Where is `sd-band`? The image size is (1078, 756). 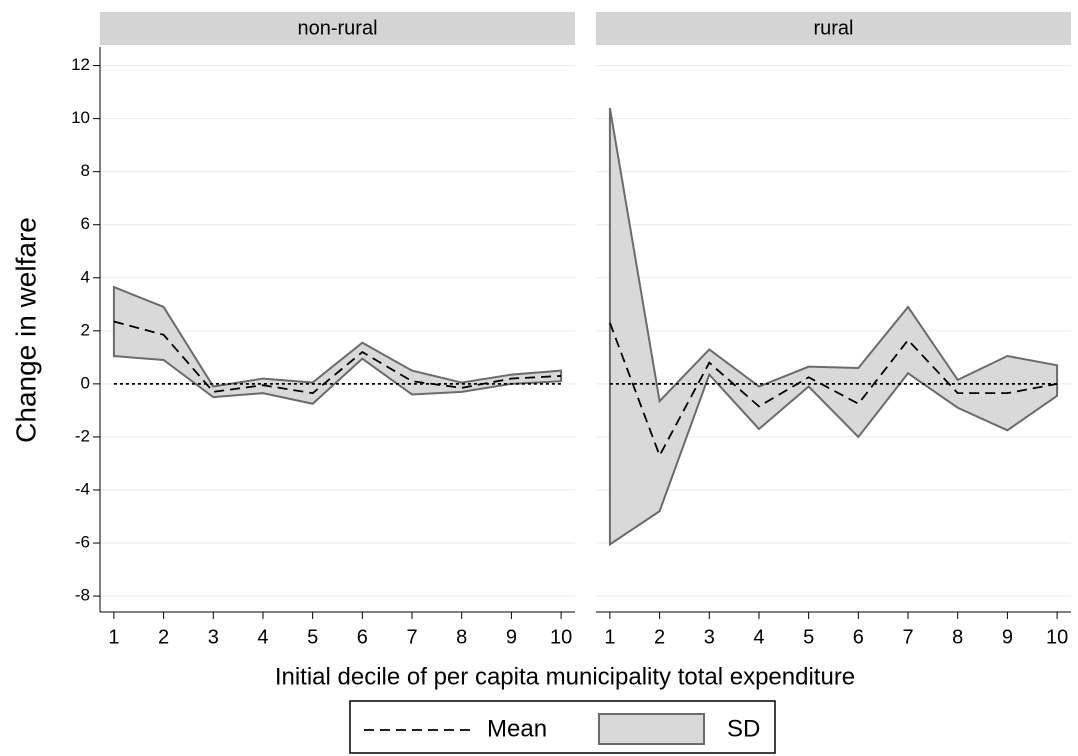 sd-band is located at coordinates (337, 345).